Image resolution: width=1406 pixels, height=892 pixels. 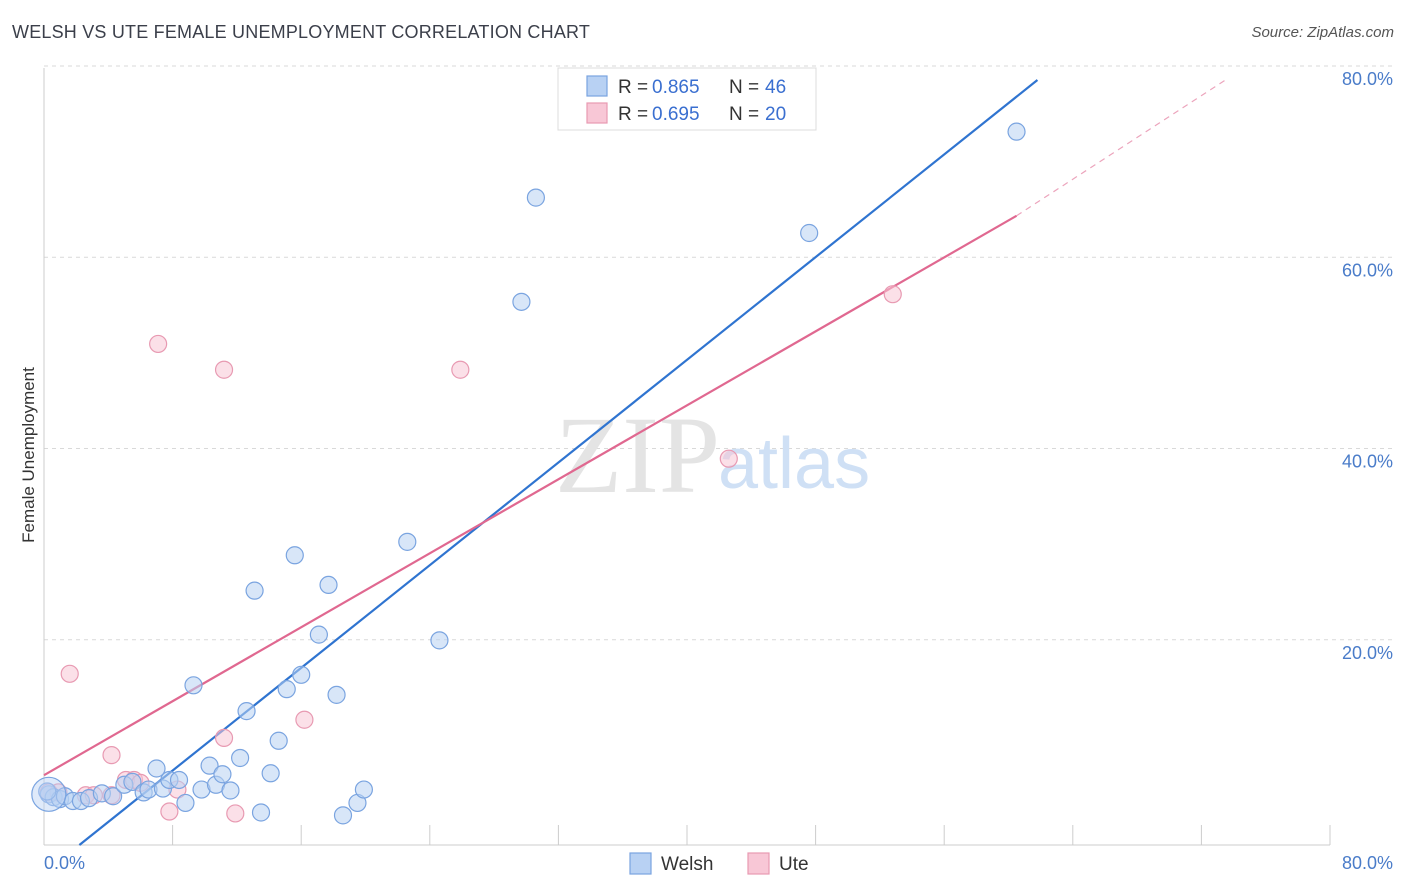 What do you see at coordinates (775, 87) in the screenshot?
I see `legend-n-value-welsh: 46` at bounding box center [775, 87].